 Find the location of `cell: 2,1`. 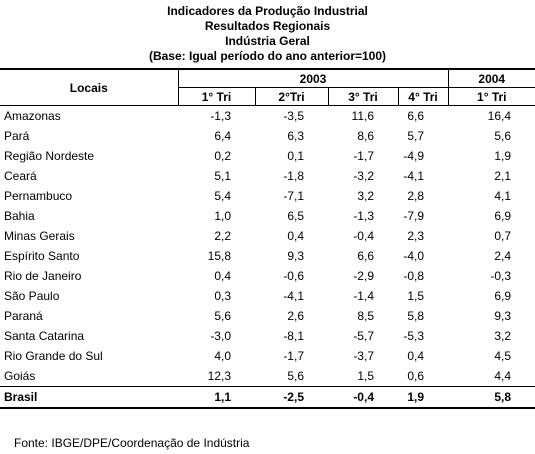

cell: 2,1 is located at coordinates (503, 176).